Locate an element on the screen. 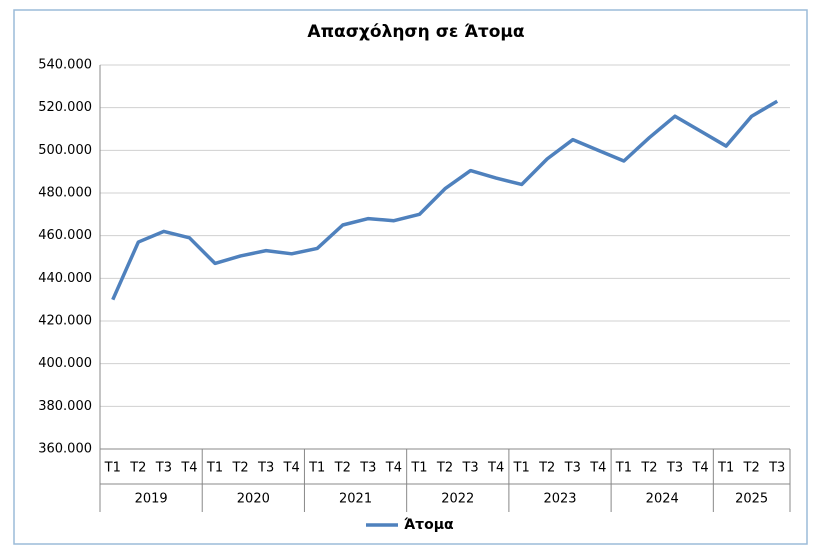 The height and width of the screenshot is (560, 827). x-group-label: 2020 is located at coordinates (253, 499).